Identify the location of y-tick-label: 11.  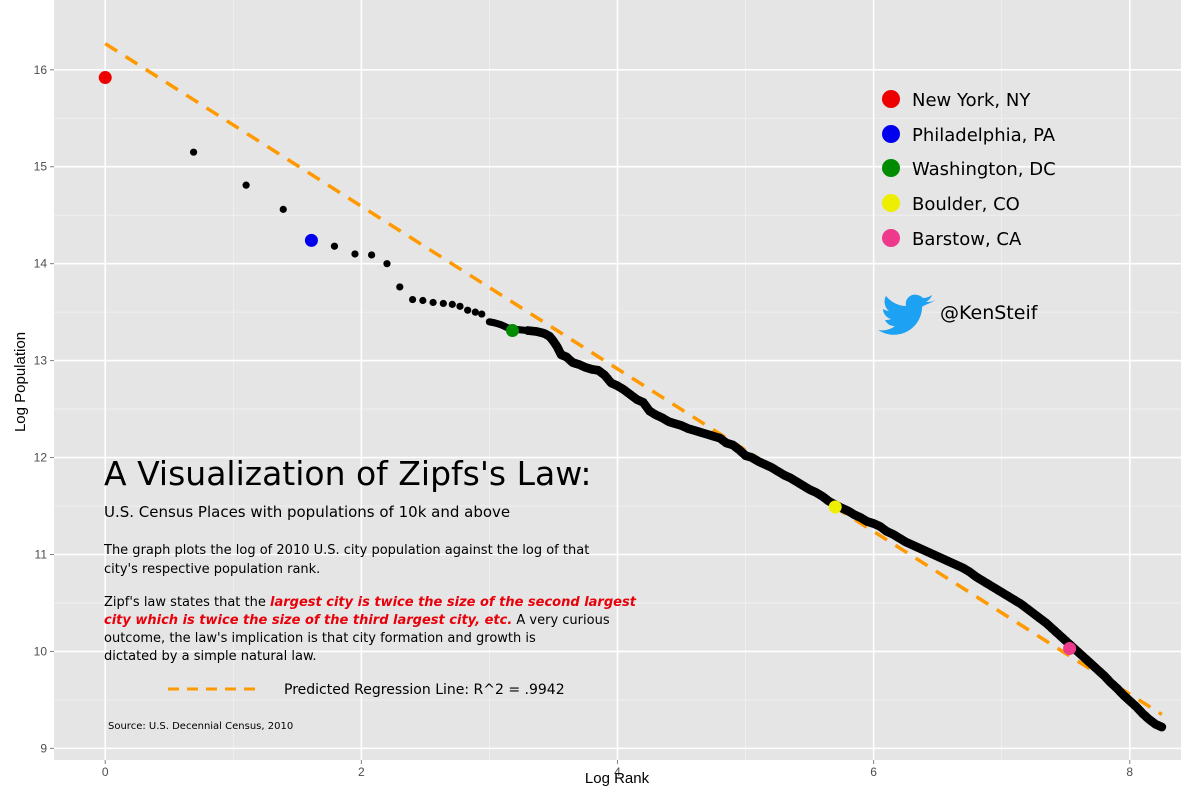
(41, 554).